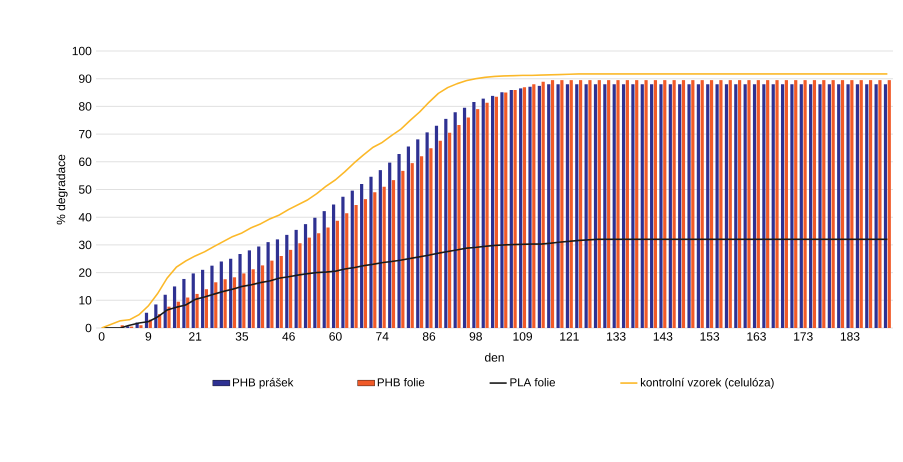  I want to click on y-tick-label: 60, so click(85, 162).